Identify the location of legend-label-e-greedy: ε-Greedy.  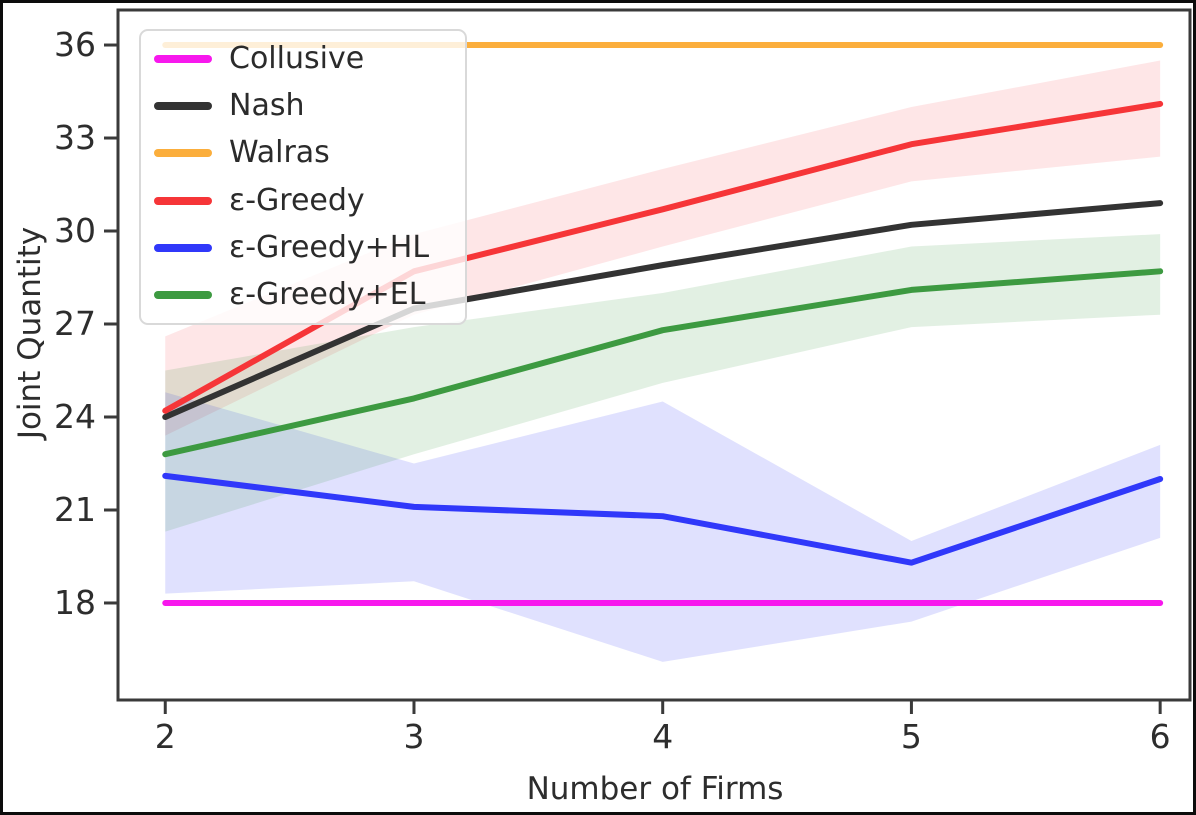
(297, 200).